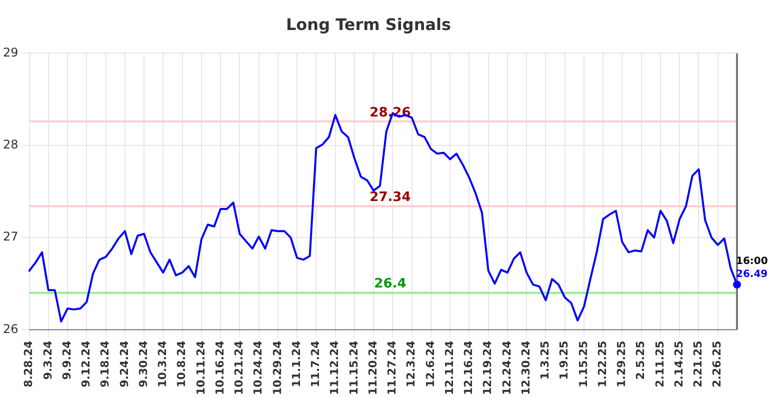  Describe the element at coordinates (525, 367) in the screenshot. I see `x-tick-label: 12.30.24` at that location.